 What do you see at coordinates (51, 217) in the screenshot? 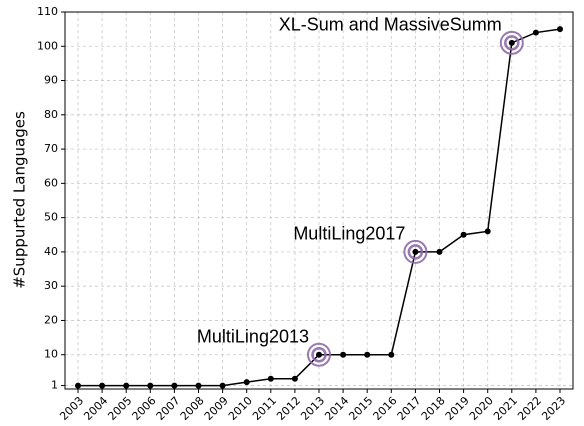
I see `y-tick-label: 50` at bounding box center [51, 217].